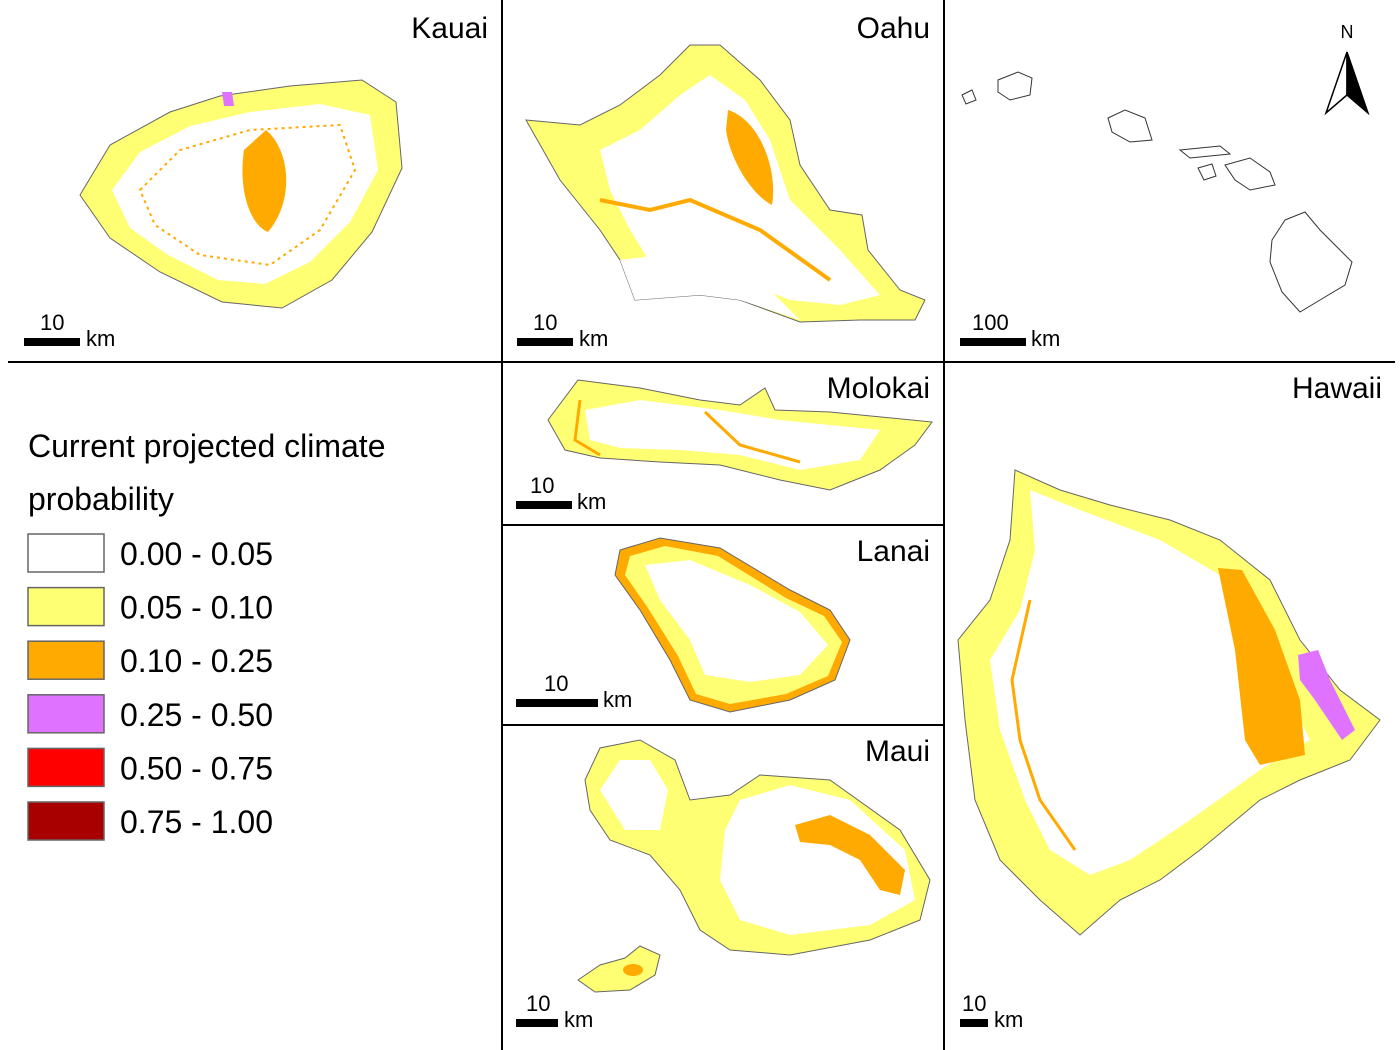  Describe the element at coordinates (754, 866) in the screenshot. I see `maui-map` at that location.